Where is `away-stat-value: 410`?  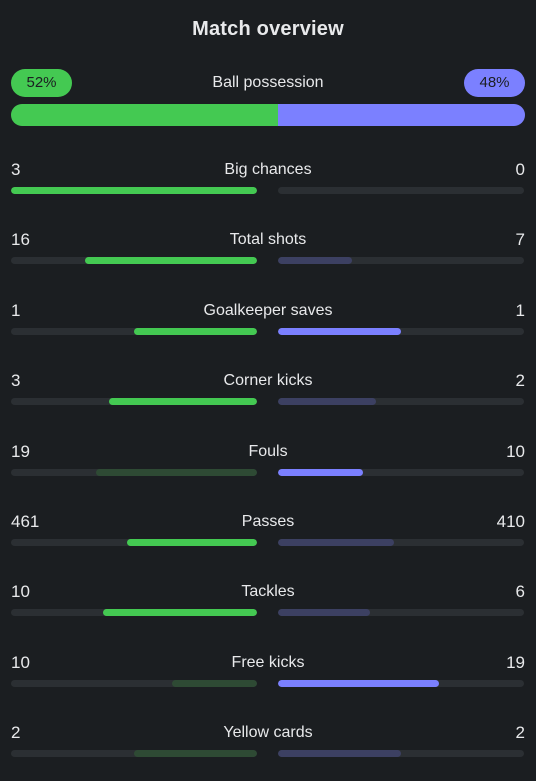
away-stat-value: 410 is located at coordinates (510, 521).